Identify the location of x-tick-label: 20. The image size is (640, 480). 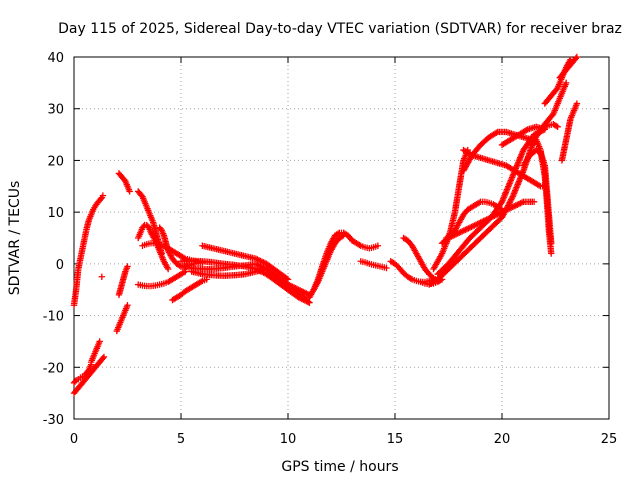
(502, 439).